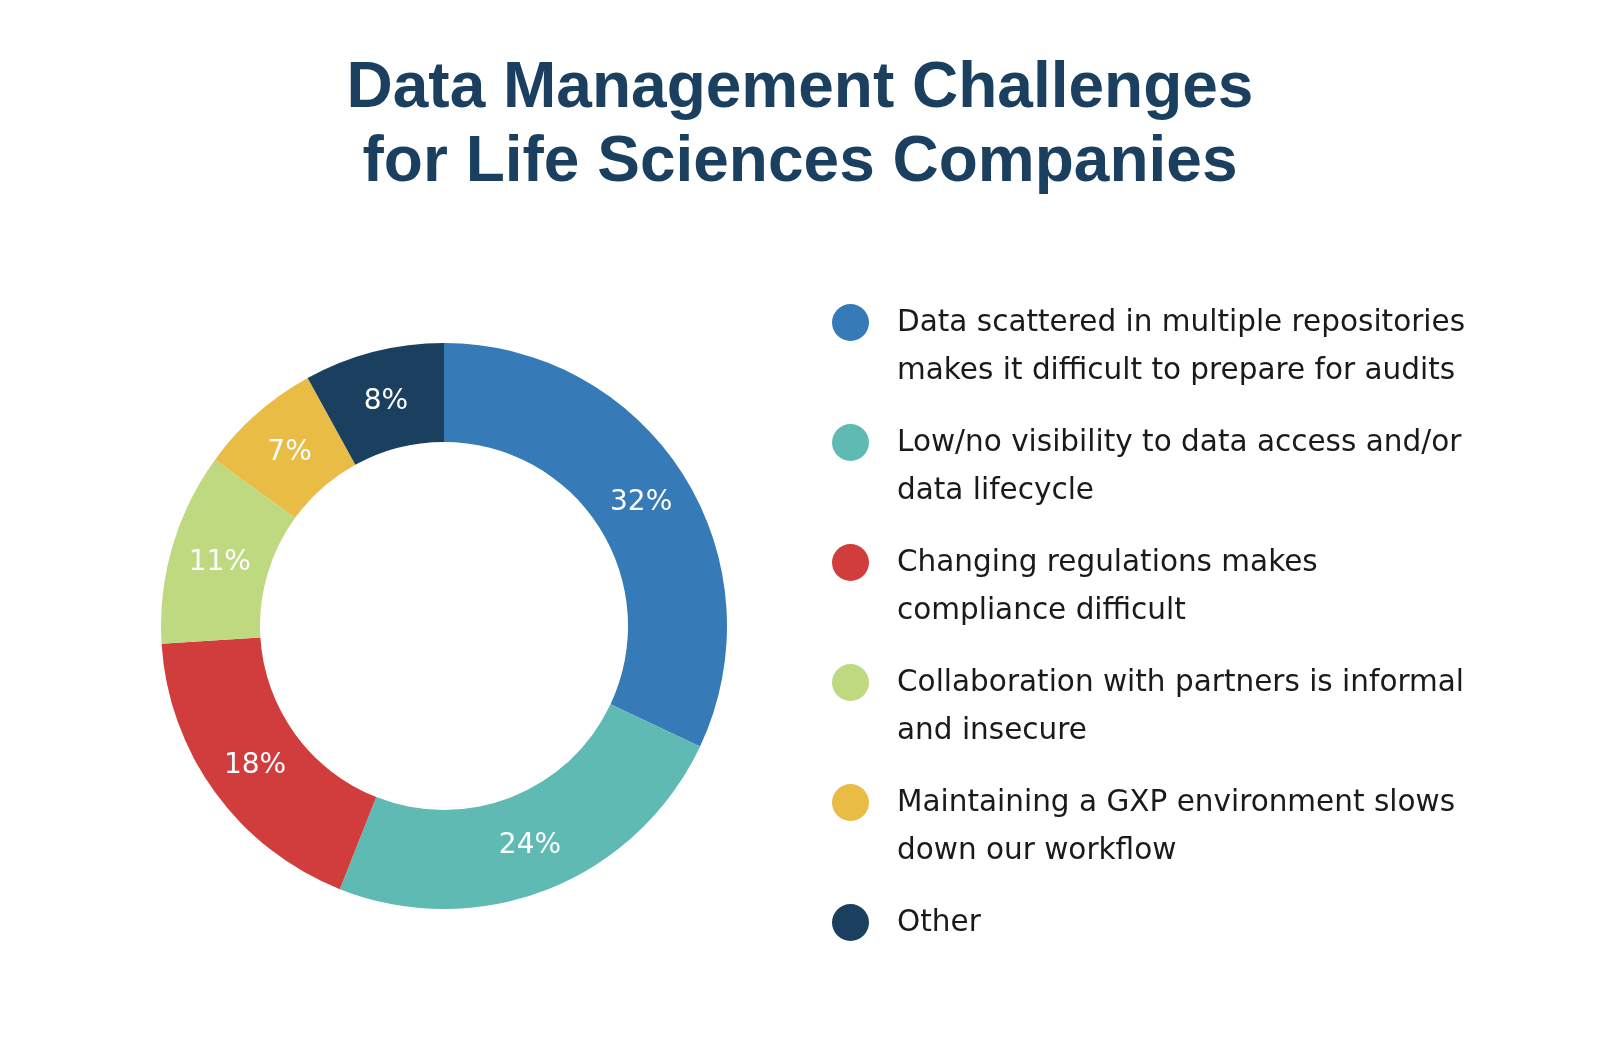 This screenshot has height=1064, width=1600. Describe the element at coordinates (530, 843) in the screenshot. I see `data-label: 24%` at that location.